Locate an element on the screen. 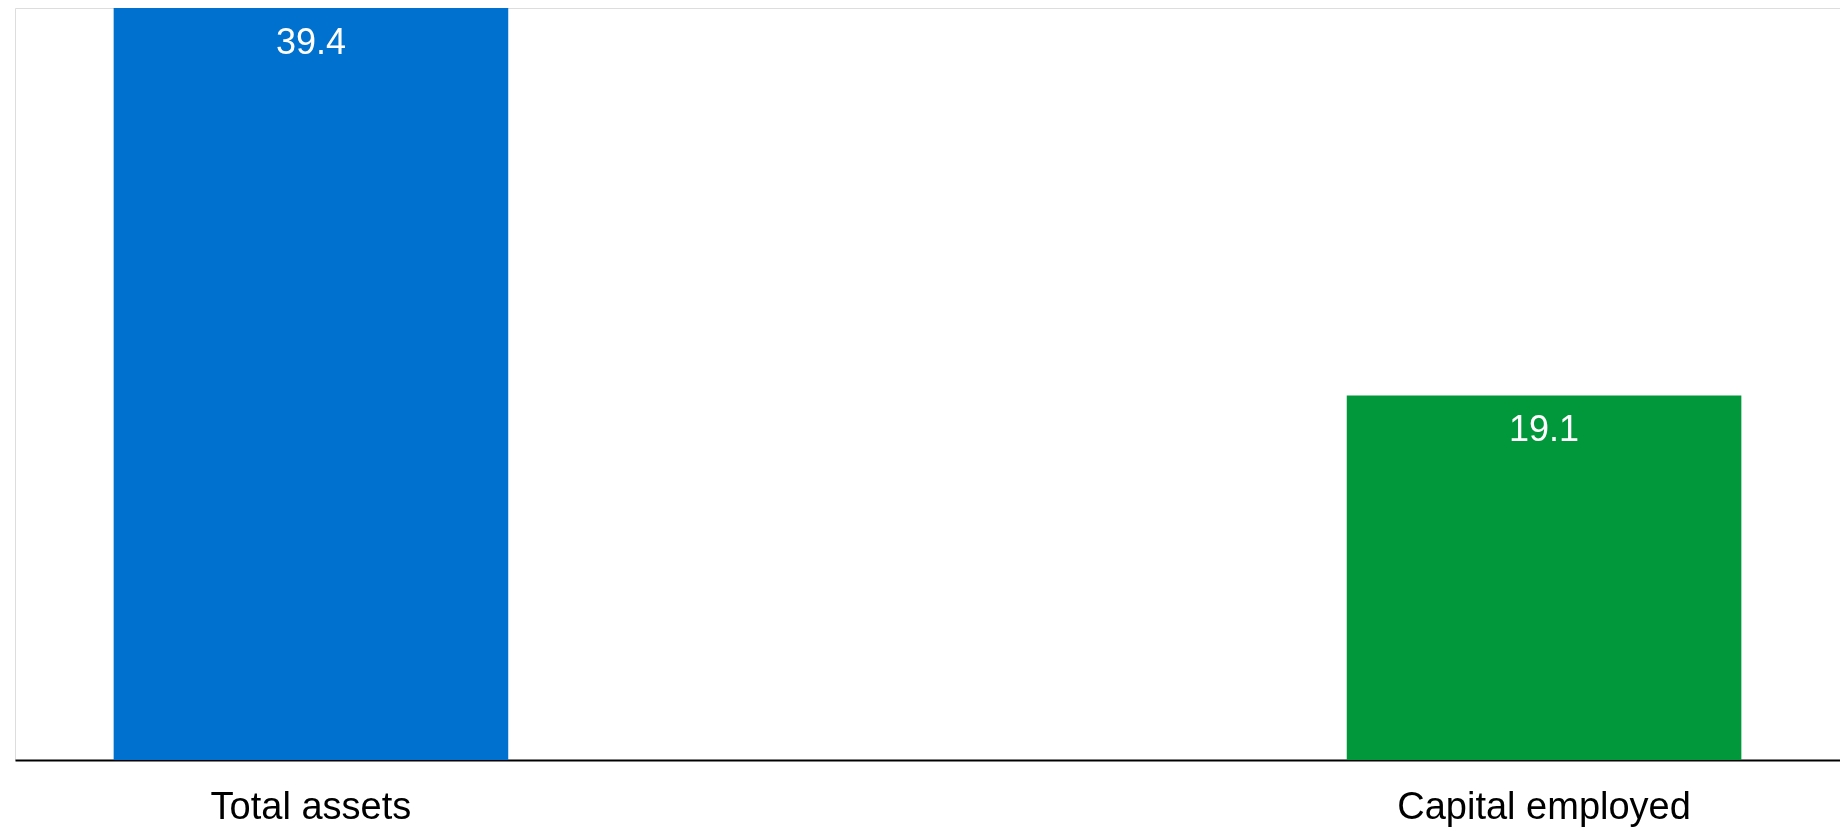  x-tick-label: Capital employed is located at coordinates (1544, 805).